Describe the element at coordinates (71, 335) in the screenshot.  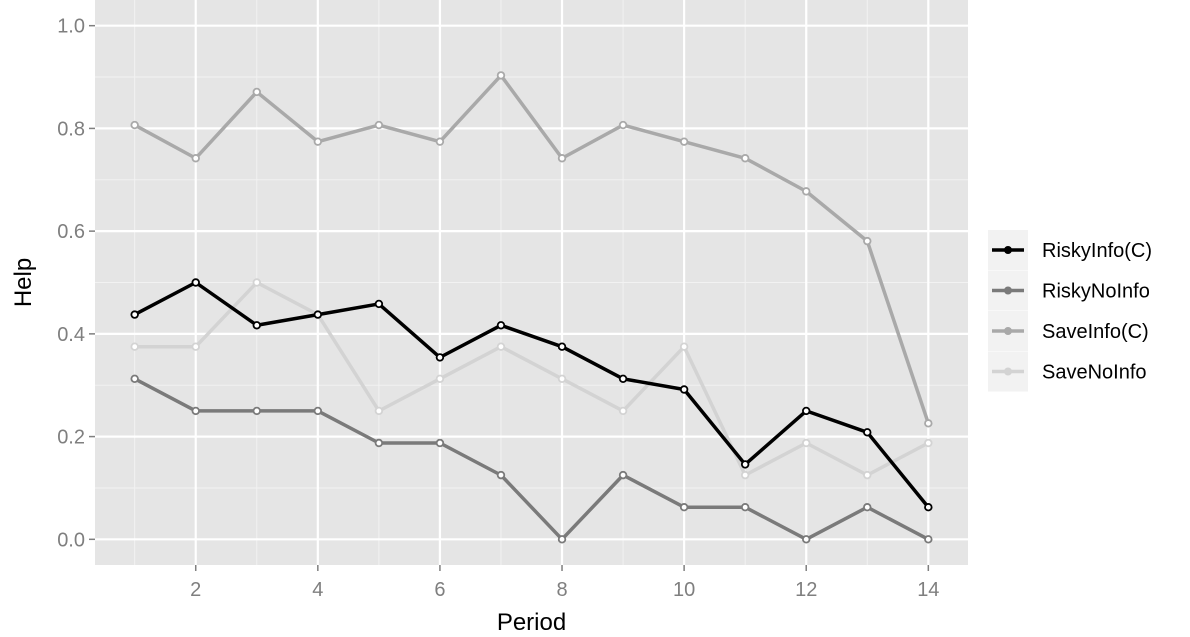
I see `y-tick-label: 0.4` at that location.